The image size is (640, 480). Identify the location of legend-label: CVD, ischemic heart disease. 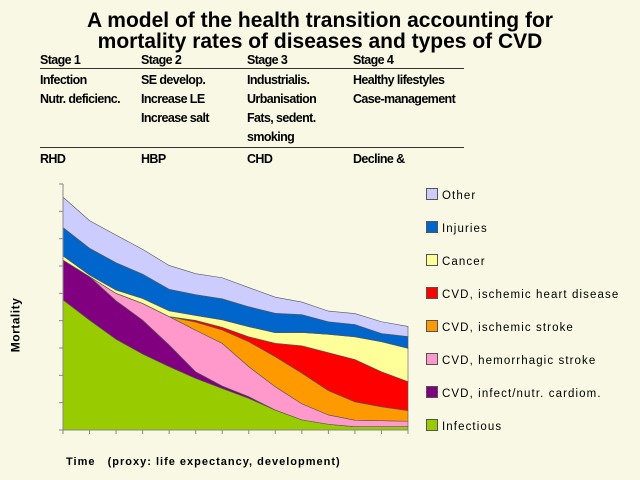
(531, 295).